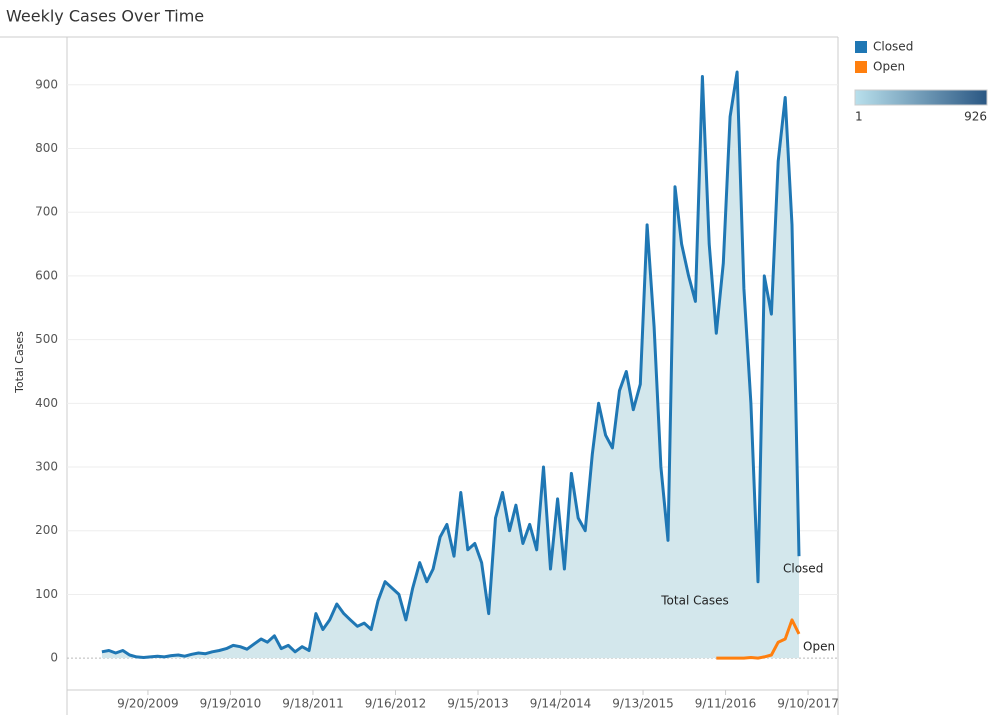  I want to click on color-legend-max: 926, so click(975, 117).